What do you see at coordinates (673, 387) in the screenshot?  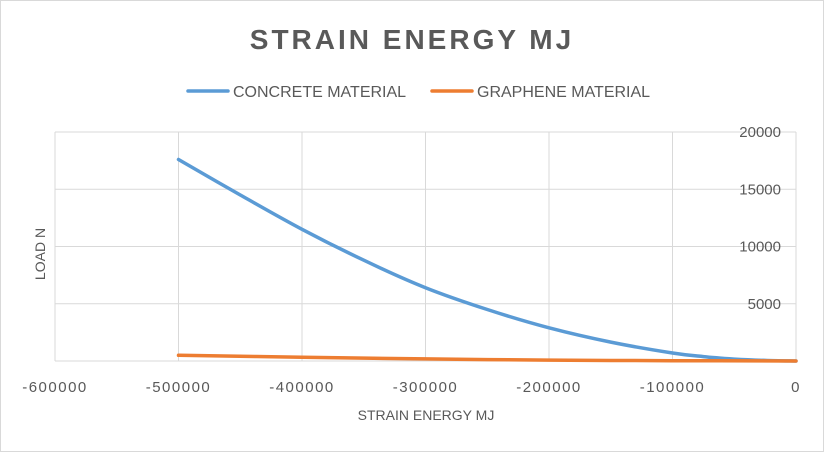 I see `x-tick-label-5: -100000` at bounding box center [673, 387].